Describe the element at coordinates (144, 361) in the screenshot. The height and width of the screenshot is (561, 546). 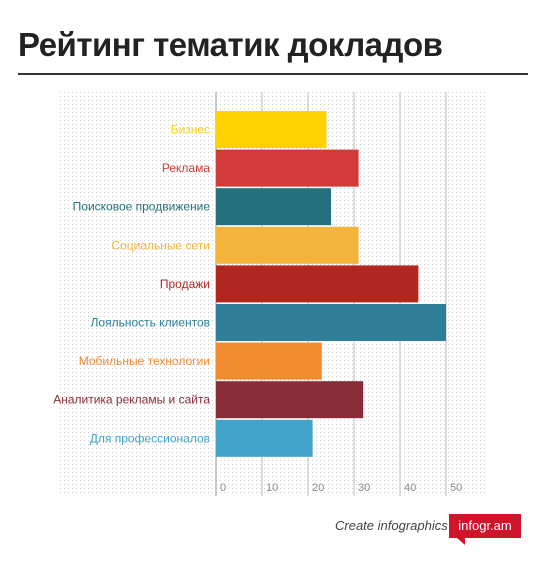
I see `category-label: Мобильные технологии` at that location.